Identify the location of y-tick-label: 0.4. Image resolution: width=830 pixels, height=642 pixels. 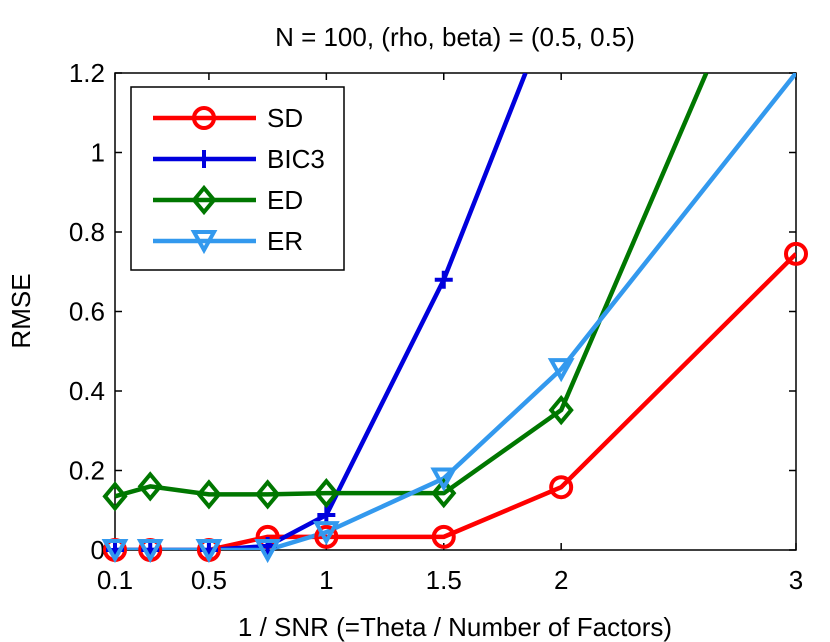
(87, 391).